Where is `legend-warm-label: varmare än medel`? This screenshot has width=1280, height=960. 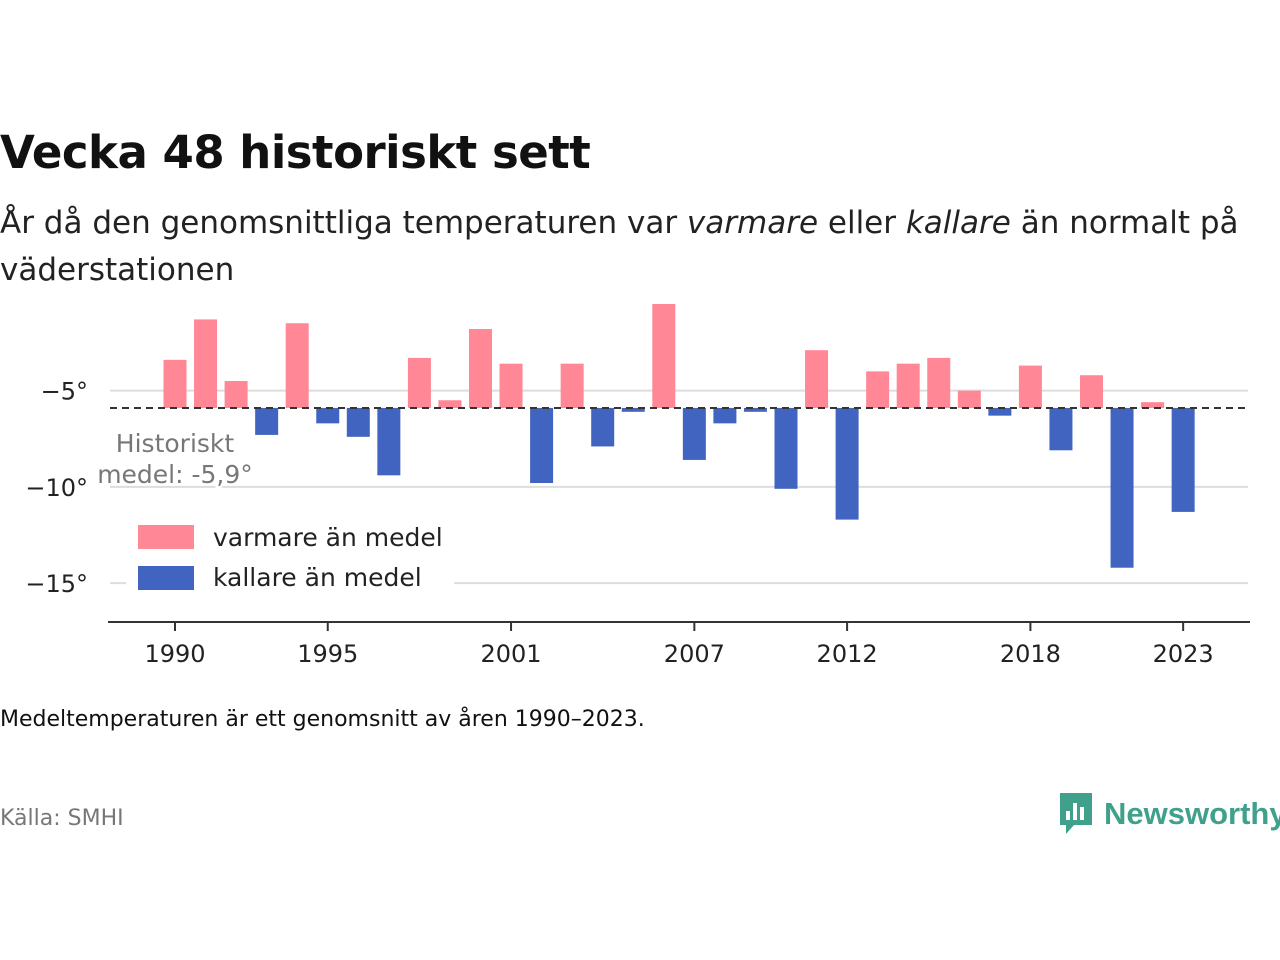 legend-warm-label: varmare än medel is located at coordinates (328, 537).